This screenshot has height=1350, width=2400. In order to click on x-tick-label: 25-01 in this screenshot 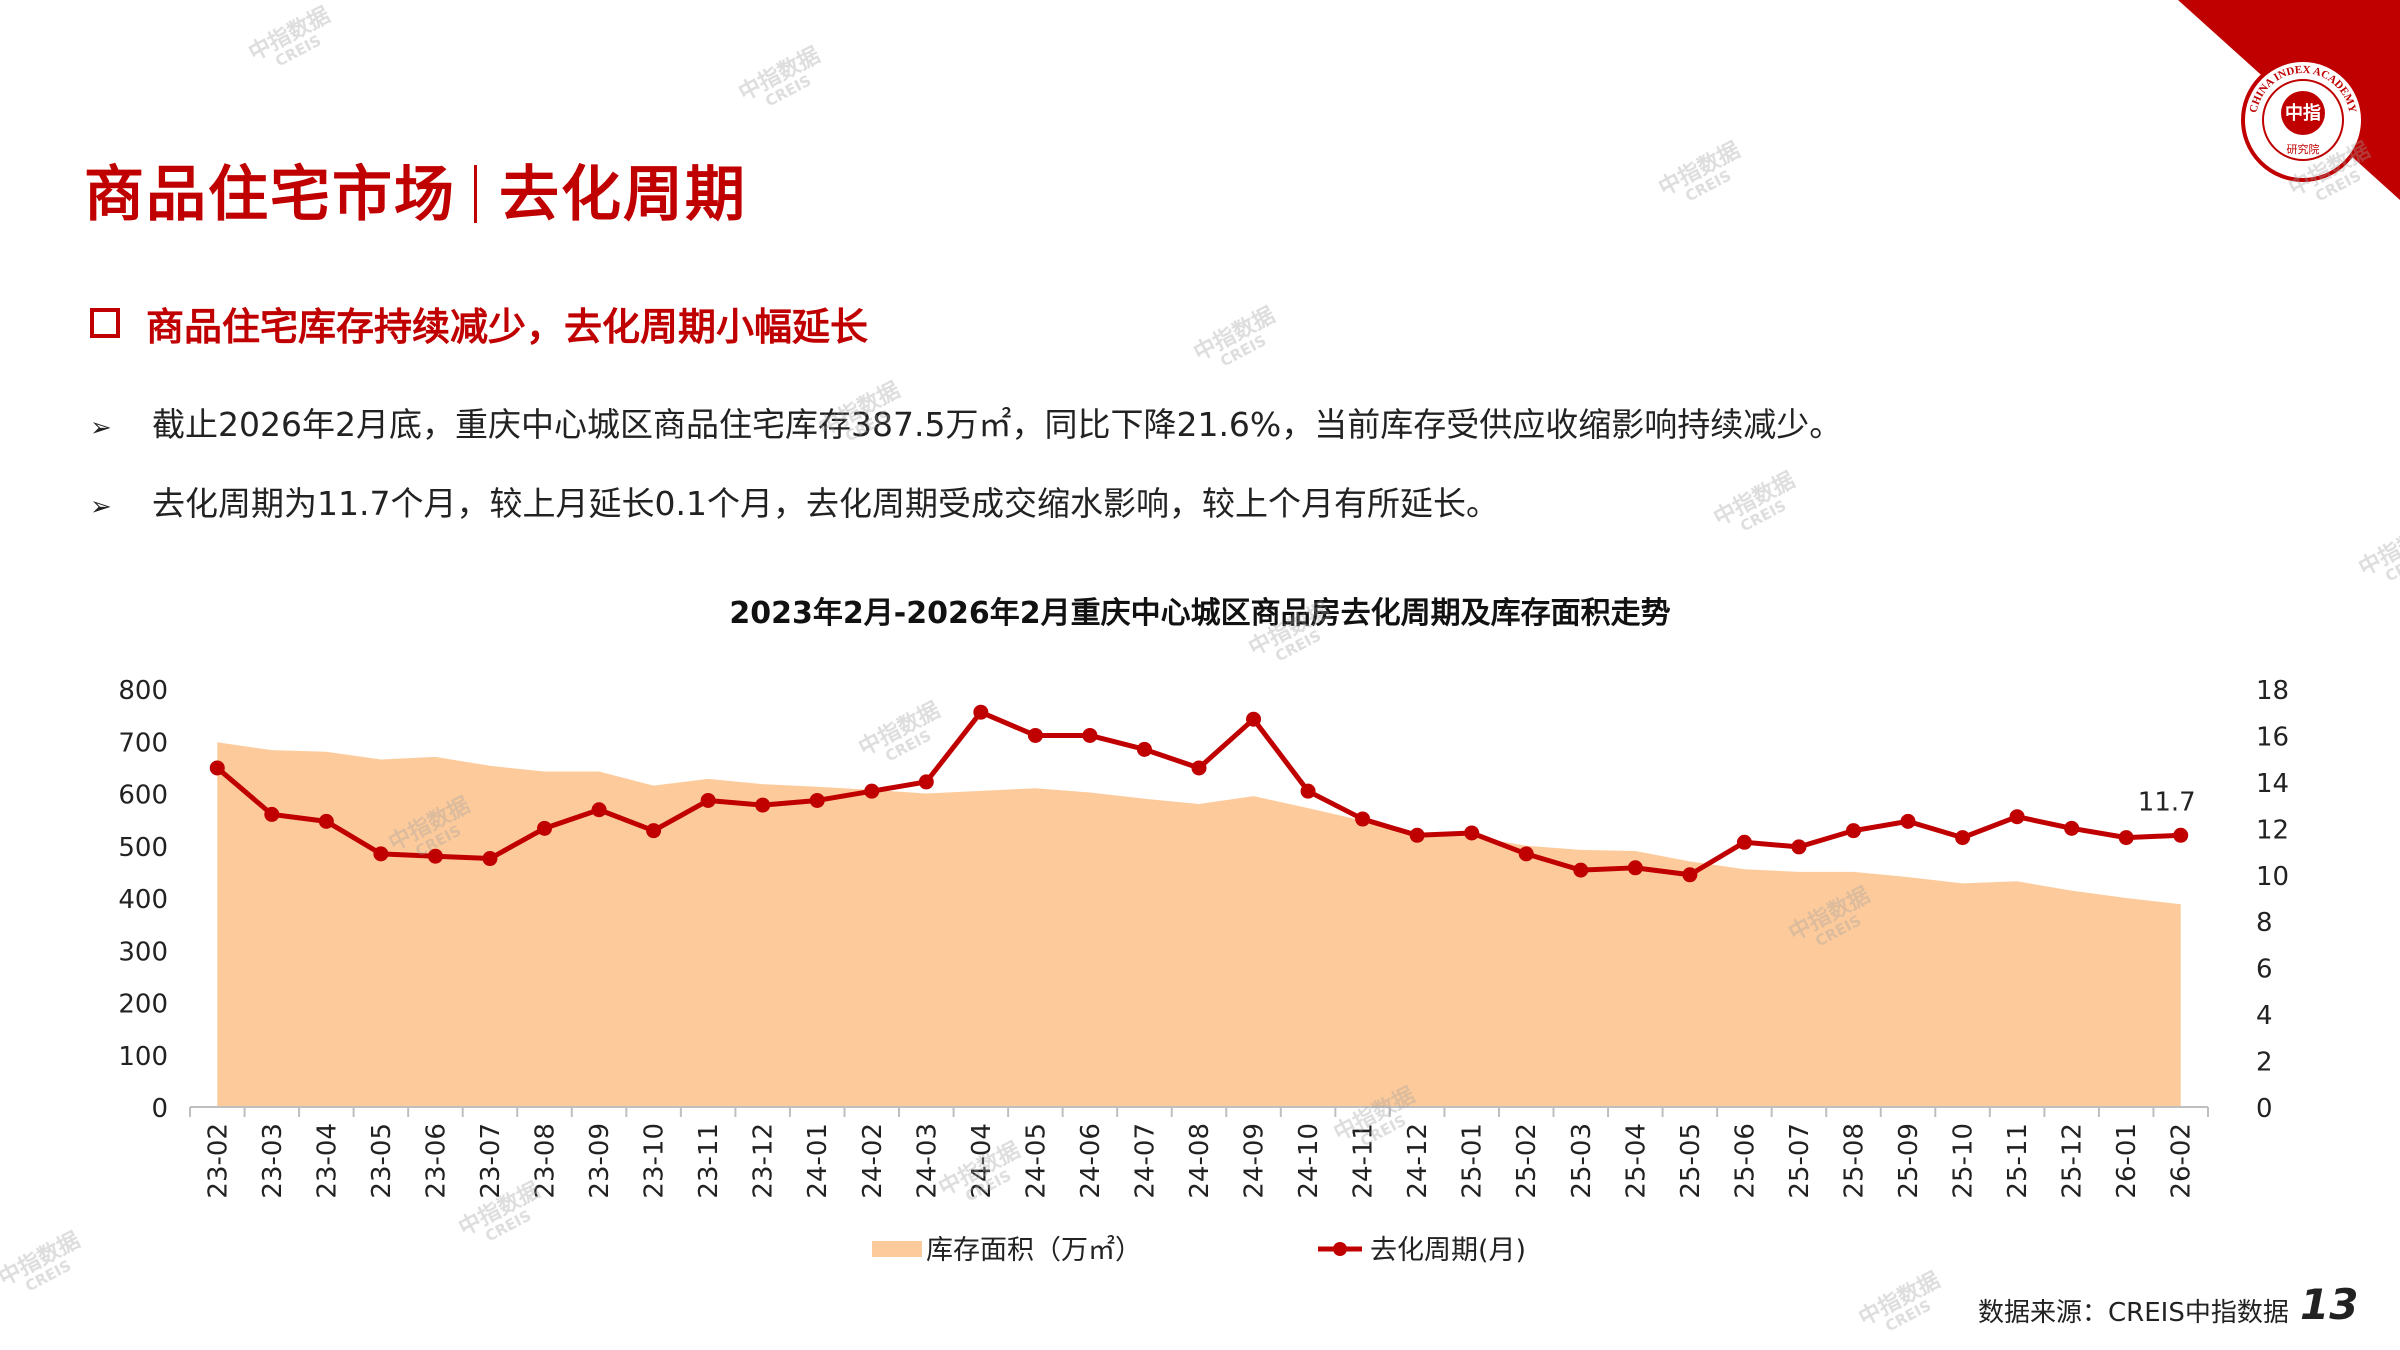, I will do `click(1473, 1161)`.